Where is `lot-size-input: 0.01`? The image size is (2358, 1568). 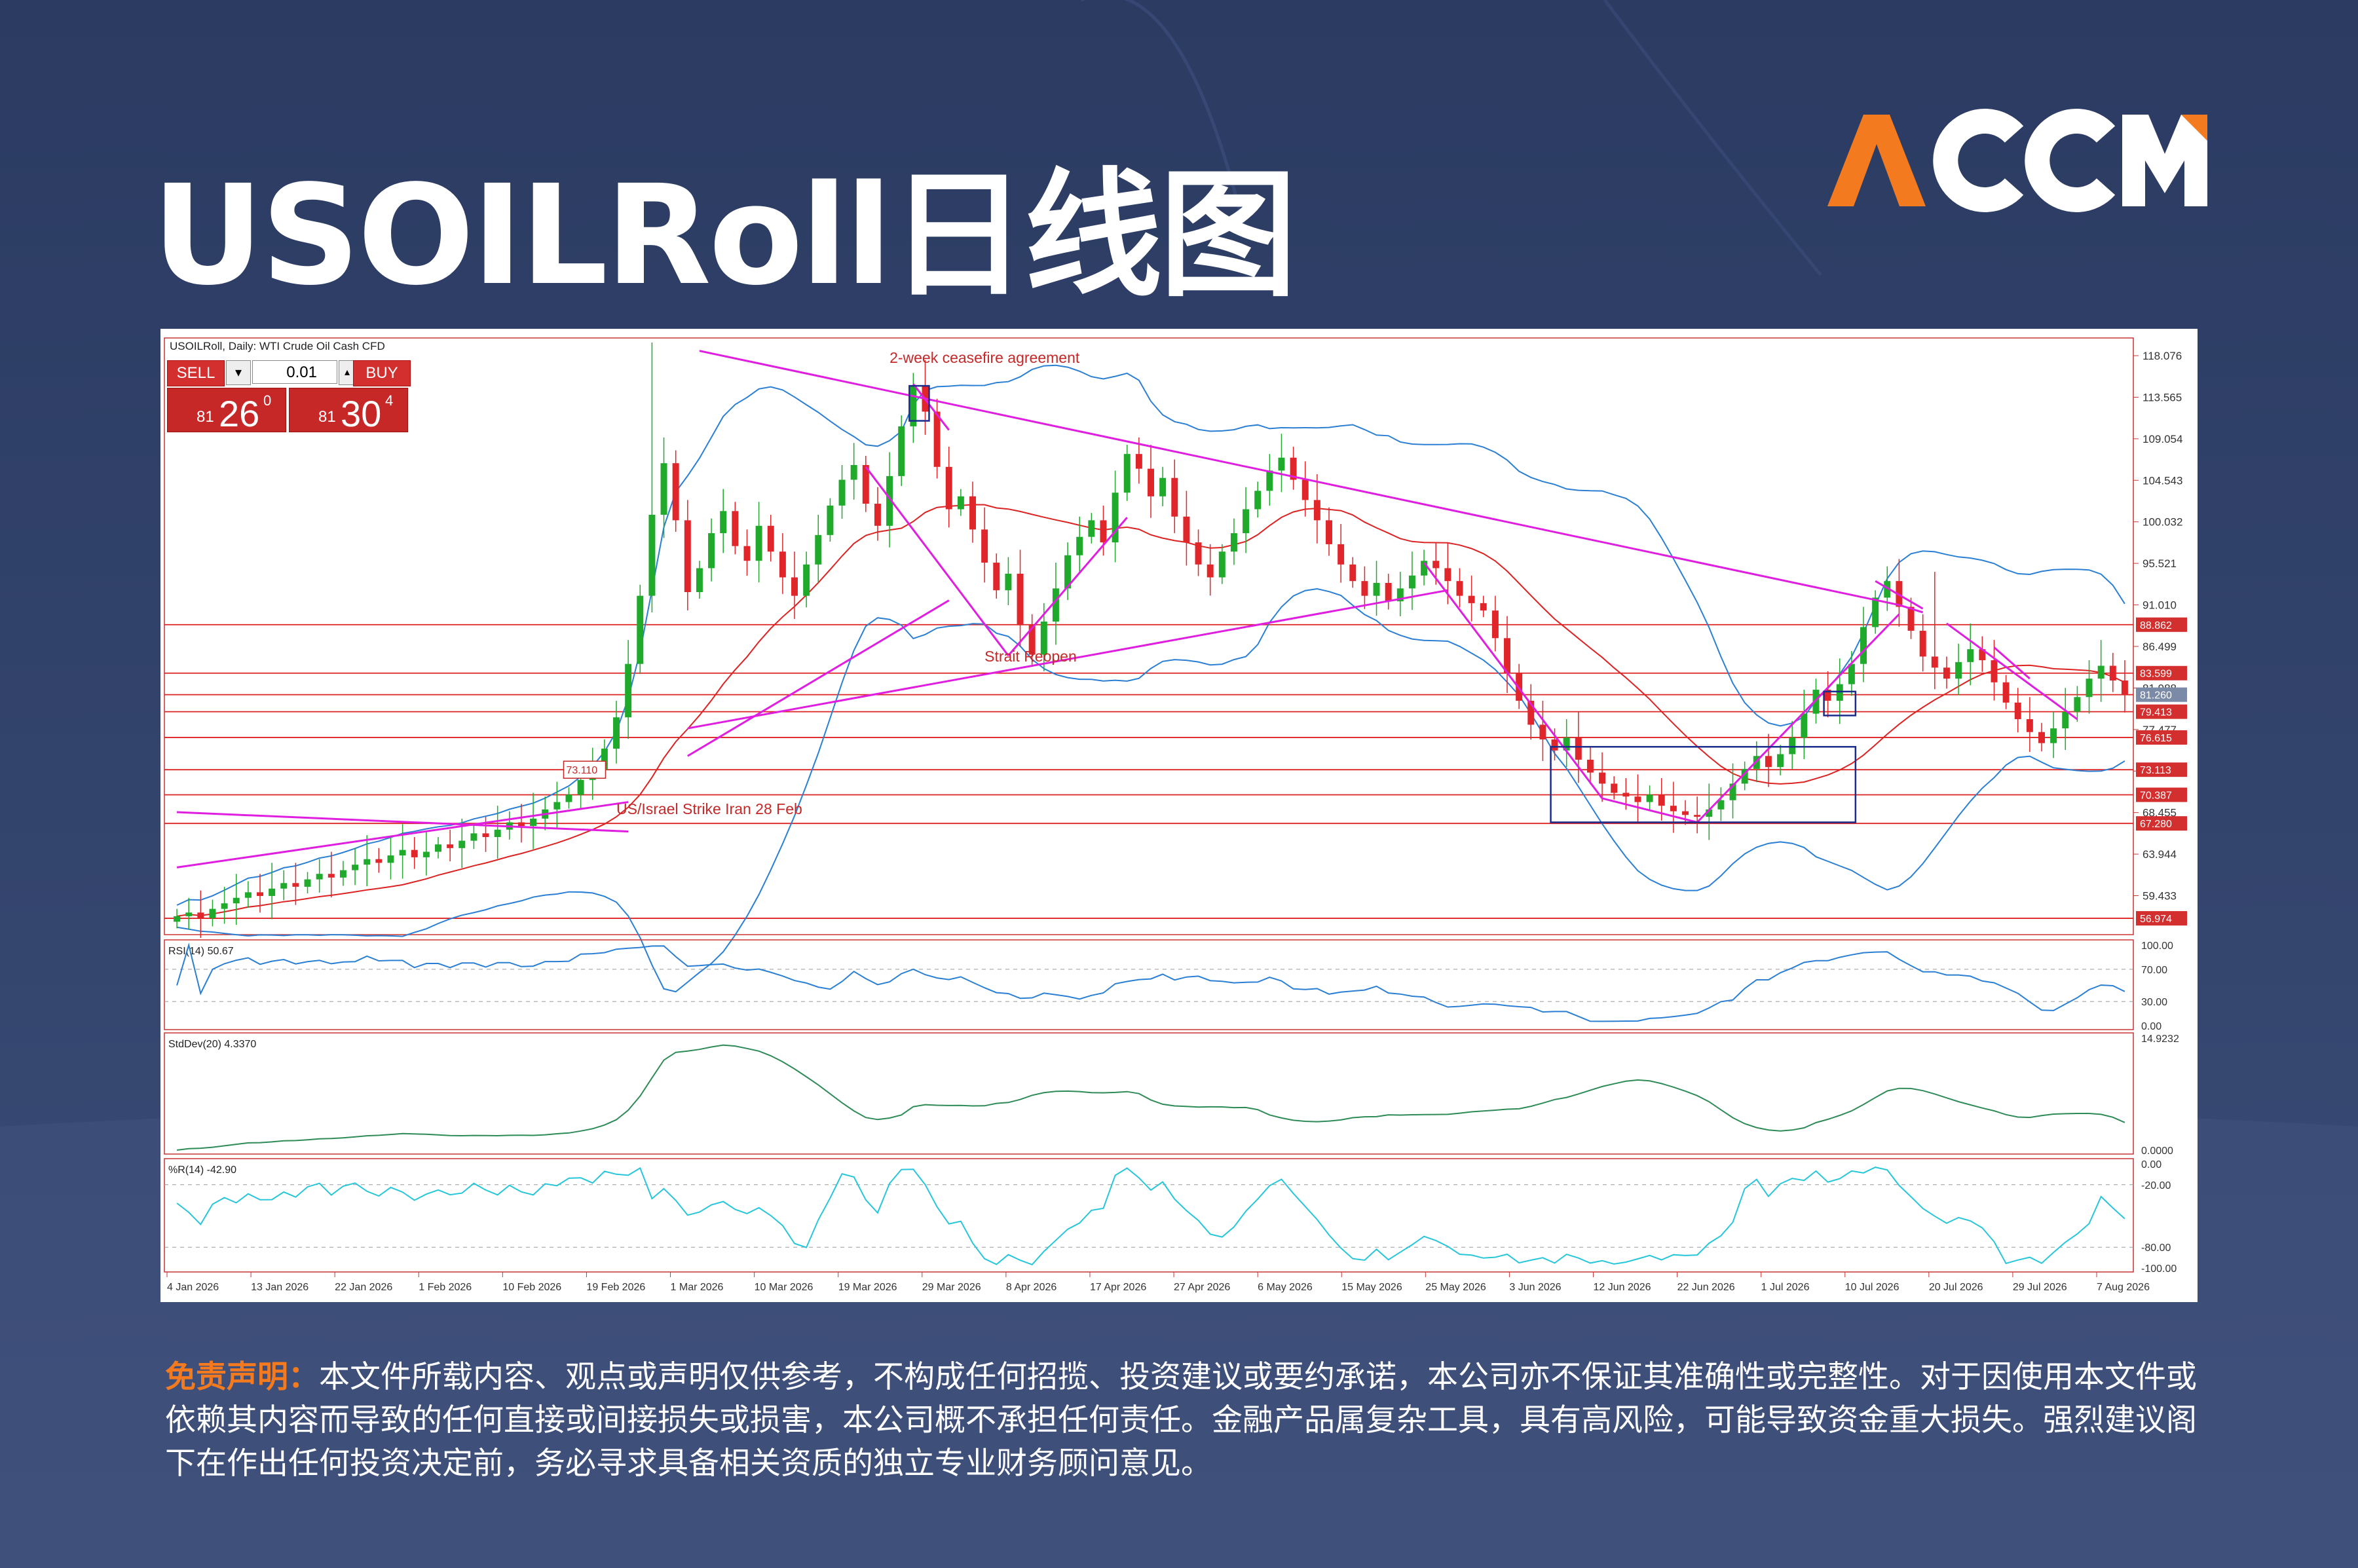
lot-size-input: 0.01 is located at coordinates (295, 372).